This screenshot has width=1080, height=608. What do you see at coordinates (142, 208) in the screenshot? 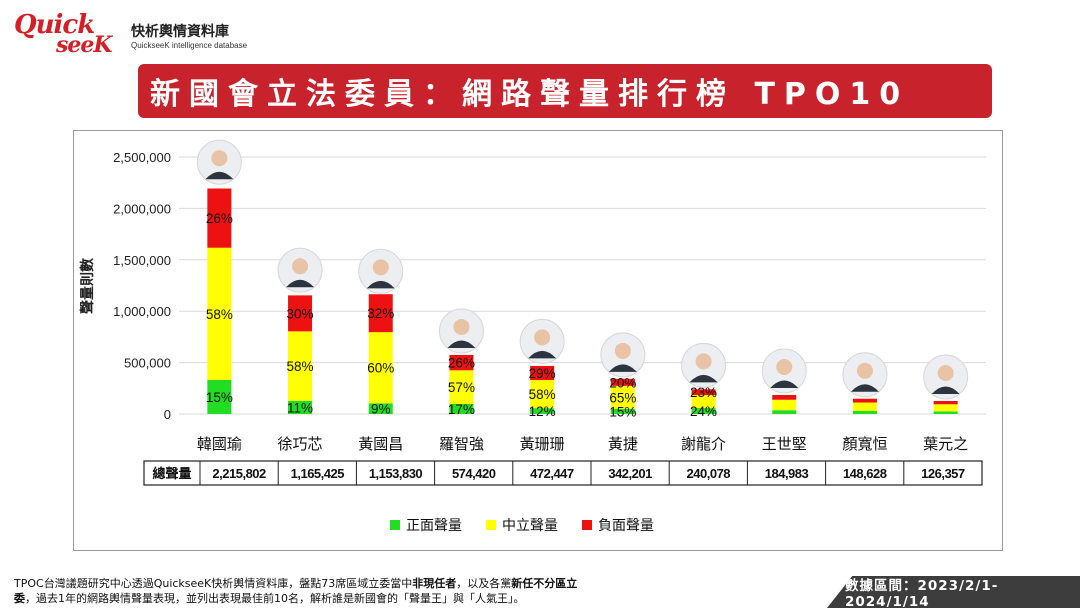
I see `y-tick-label: 2,000,000` at bounding box center [142, 208].